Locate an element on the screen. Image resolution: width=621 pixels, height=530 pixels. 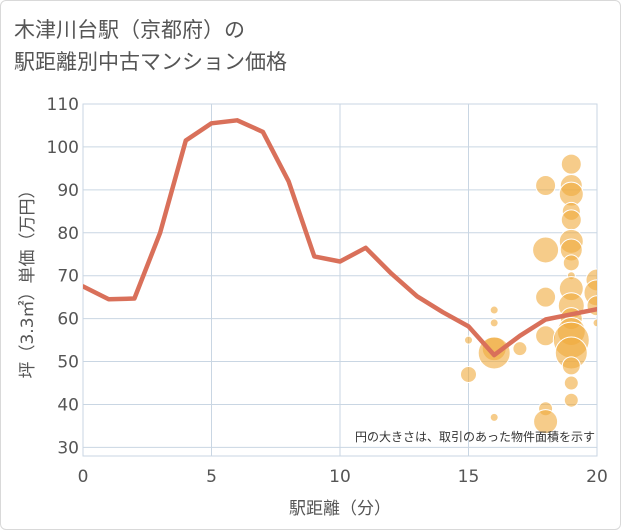
x-tick-label: 20 is located at coordinates (597, 477).